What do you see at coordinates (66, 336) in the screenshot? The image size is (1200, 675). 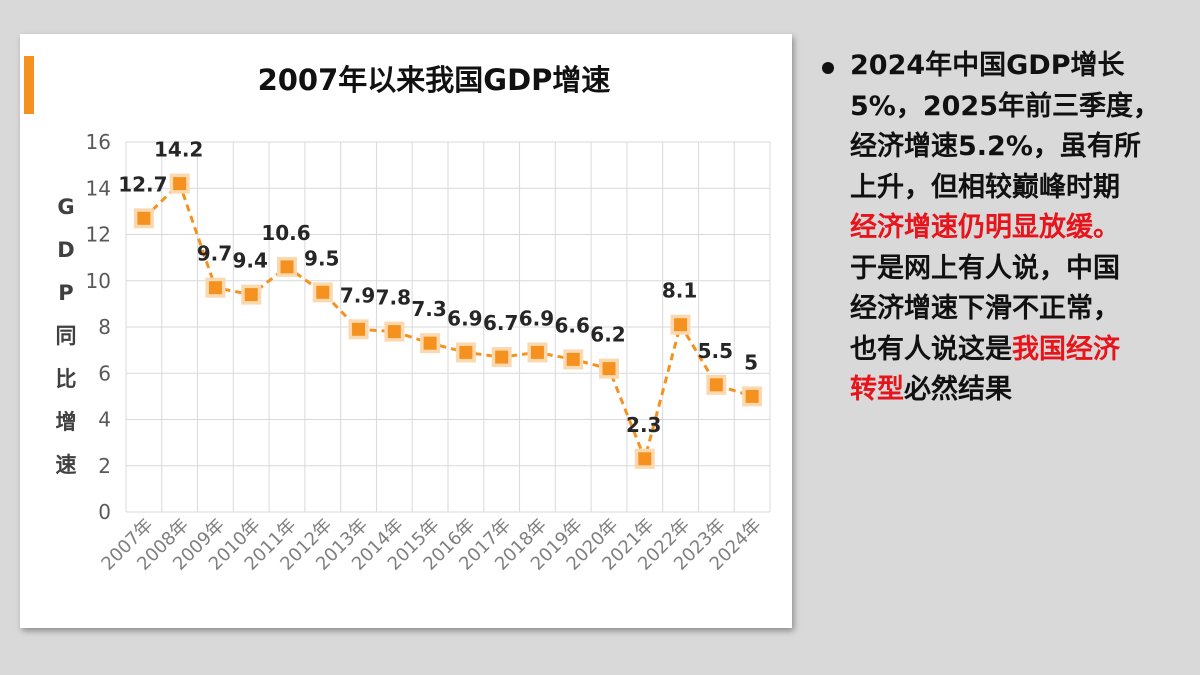 I see `y-axis-label-char: 同` at bounding box center [66, 336].